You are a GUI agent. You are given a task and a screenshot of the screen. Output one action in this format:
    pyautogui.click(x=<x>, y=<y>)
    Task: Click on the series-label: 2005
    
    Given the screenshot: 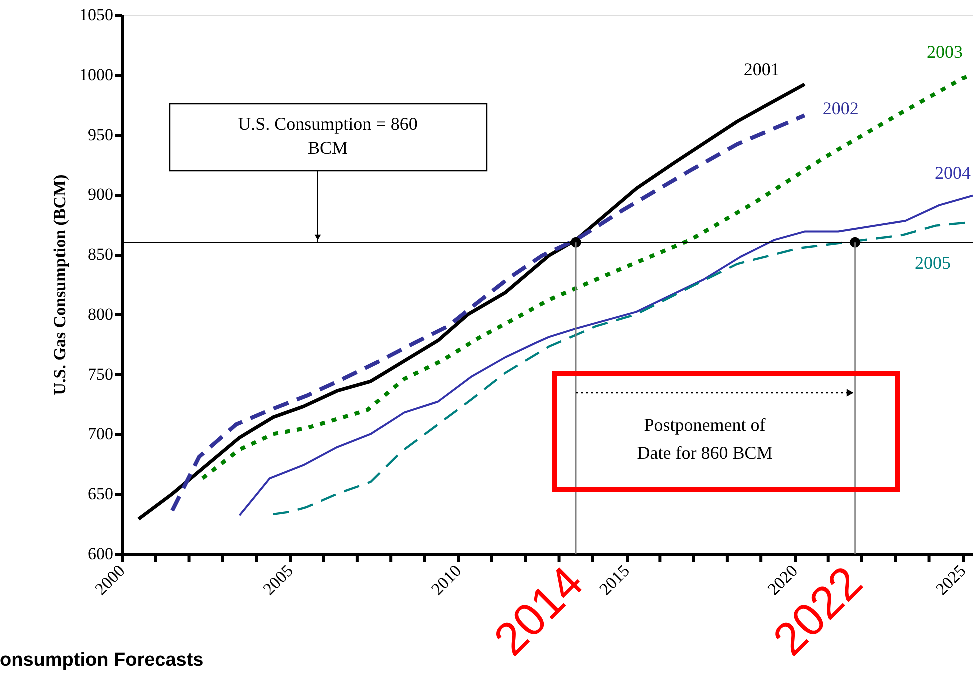 What is the action you would take?
    pyautogui.click(x=933, y=263)
    